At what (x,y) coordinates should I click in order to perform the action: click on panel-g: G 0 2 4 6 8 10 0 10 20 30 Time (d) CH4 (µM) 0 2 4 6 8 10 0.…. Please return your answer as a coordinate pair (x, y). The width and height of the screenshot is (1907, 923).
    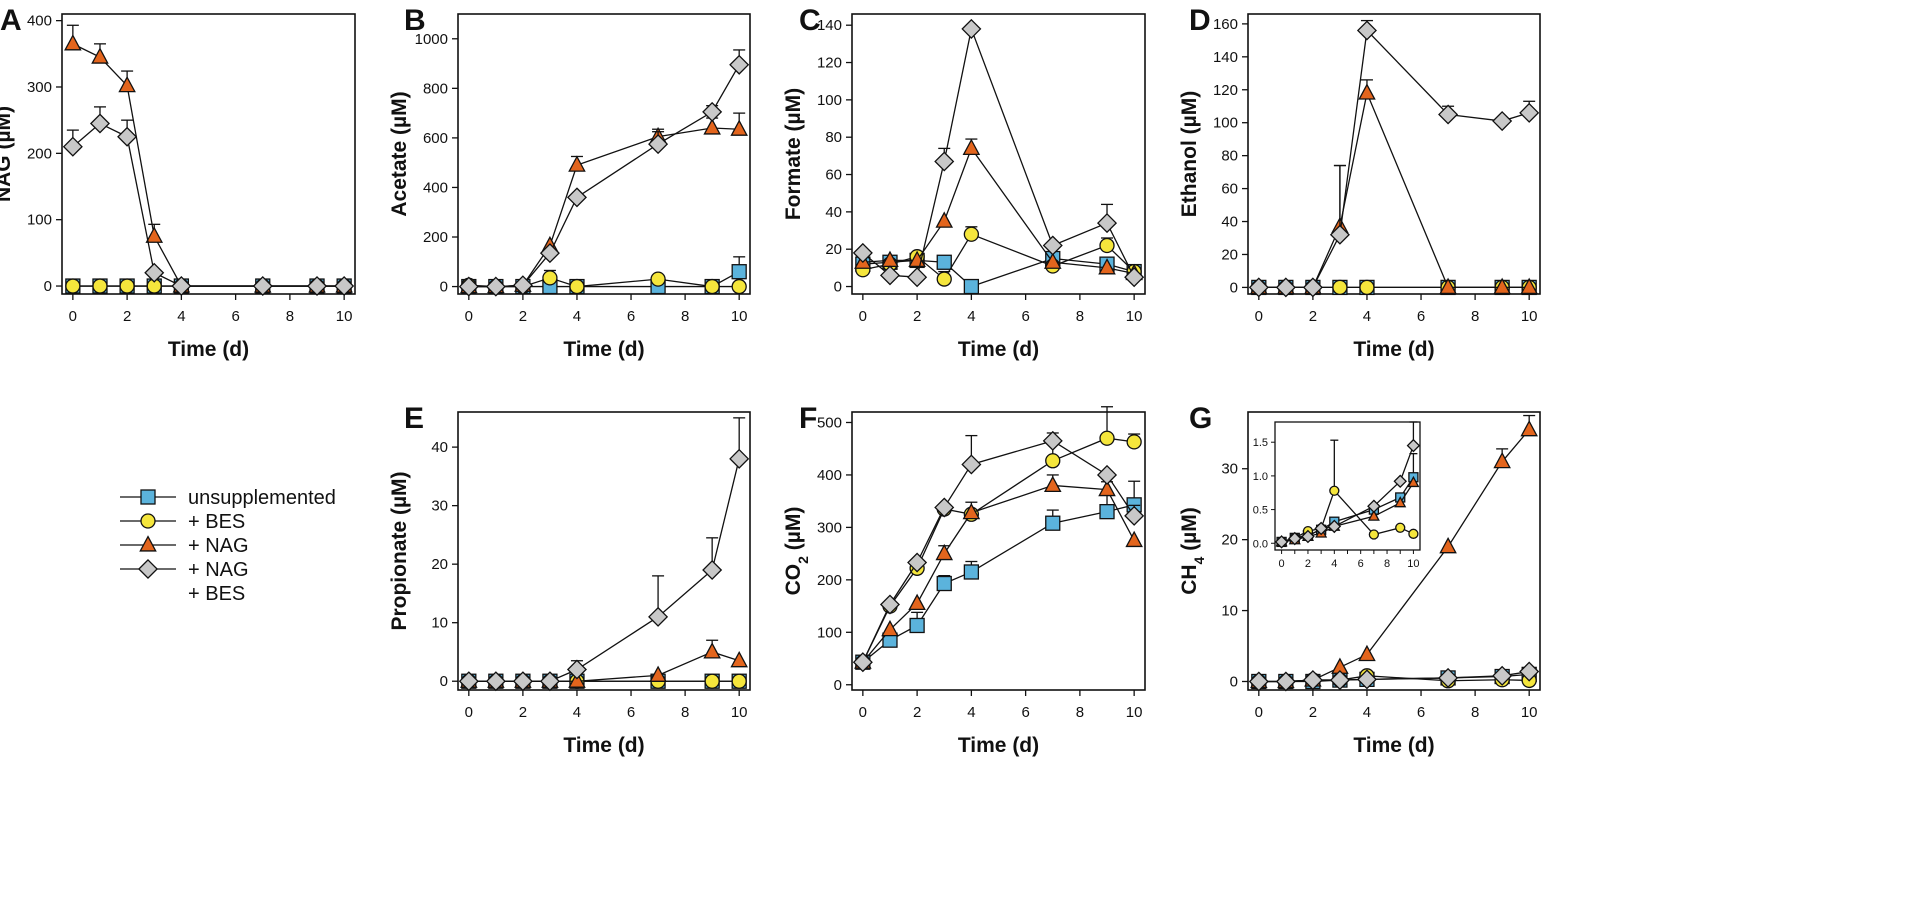
    Looking at the image, I should click on (1359, 579).